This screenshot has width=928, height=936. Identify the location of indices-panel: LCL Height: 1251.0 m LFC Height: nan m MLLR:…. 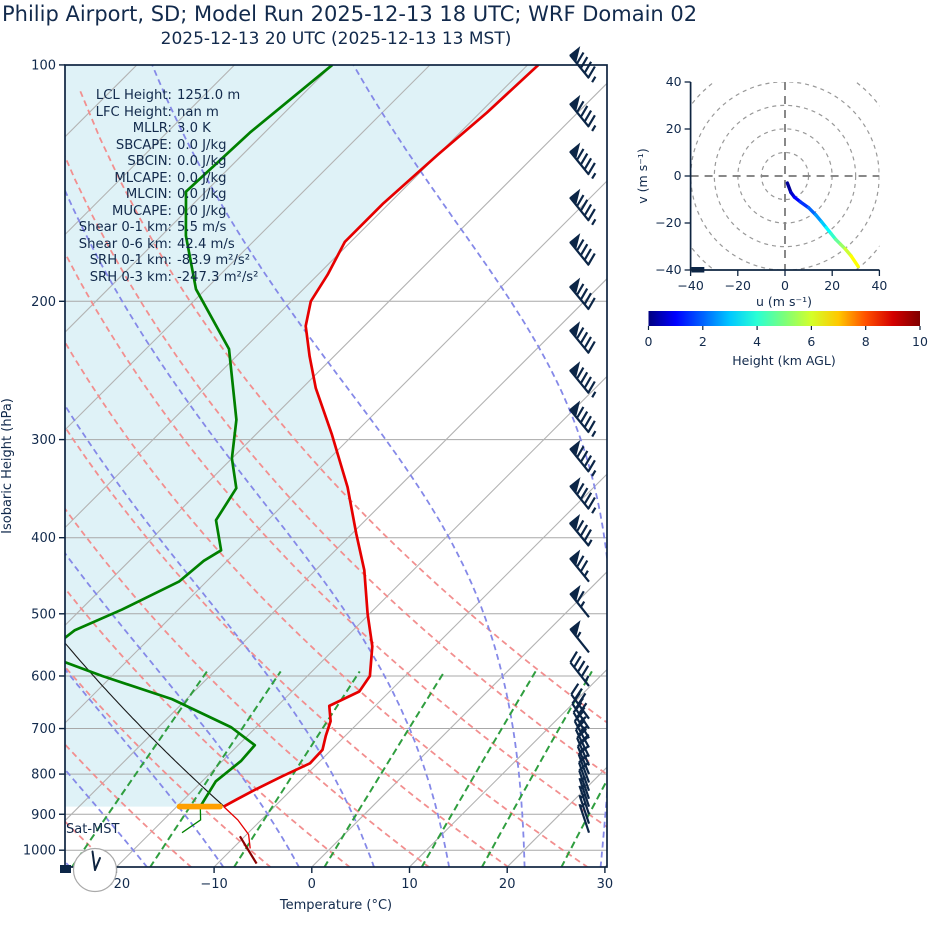
(190, 187).